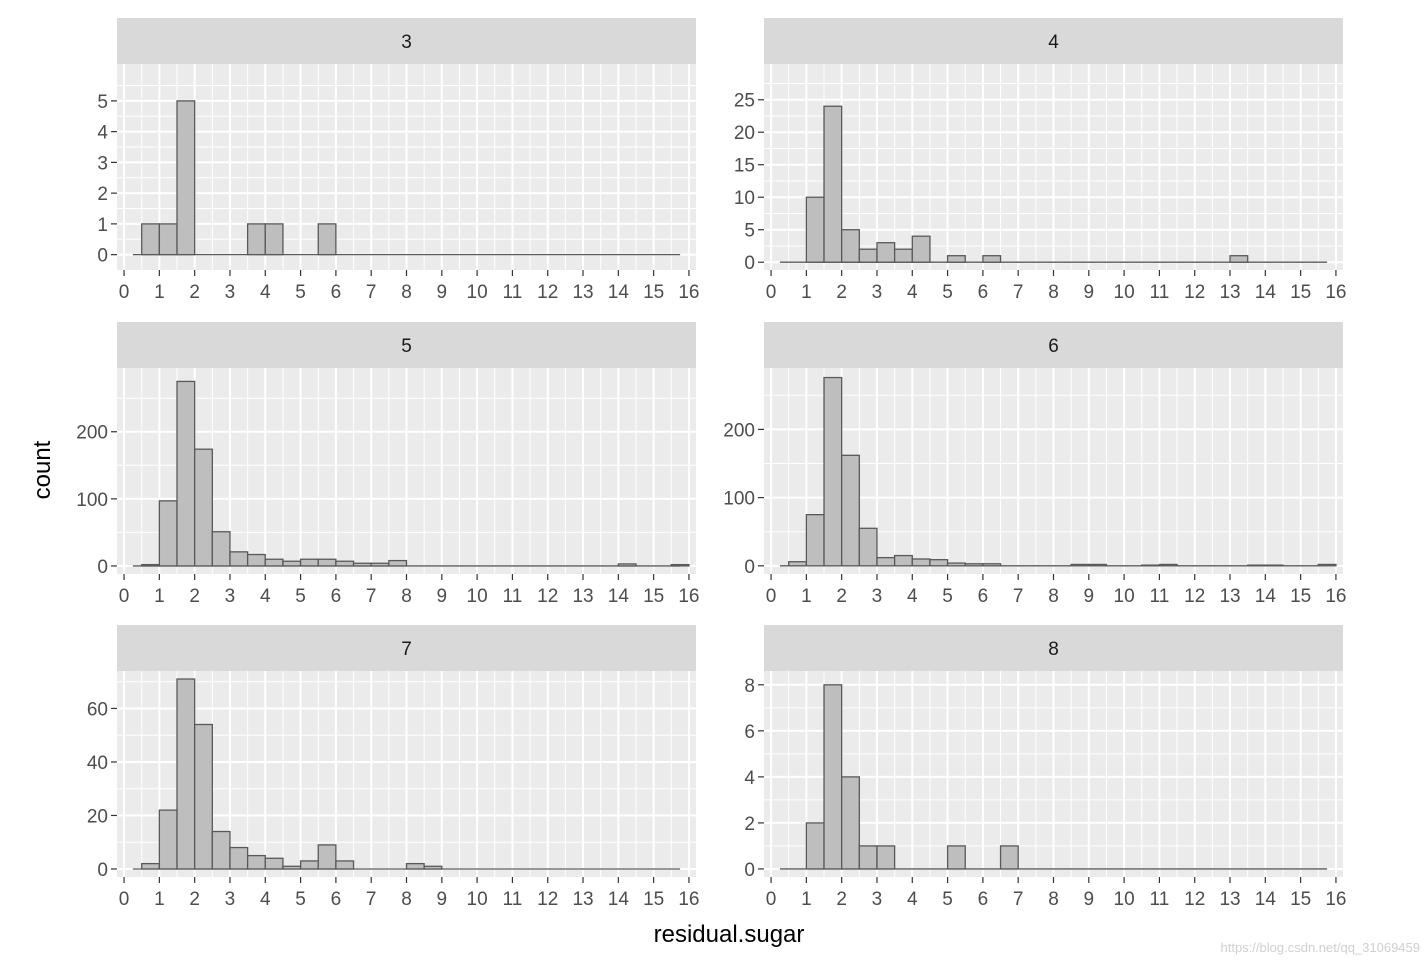  Describe the element at coordinates (102, 163) in the screenshot. I see `y-tick-label: 3` at that location.